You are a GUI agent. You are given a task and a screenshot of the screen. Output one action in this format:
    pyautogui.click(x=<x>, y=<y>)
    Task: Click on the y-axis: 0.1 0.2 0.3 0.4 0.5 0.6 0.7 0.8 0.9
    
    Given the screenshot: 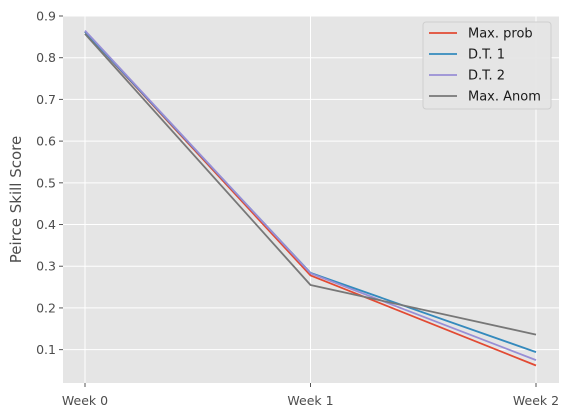 What is the action you would take?
    pyautogui.click(x=49, y=183)
    